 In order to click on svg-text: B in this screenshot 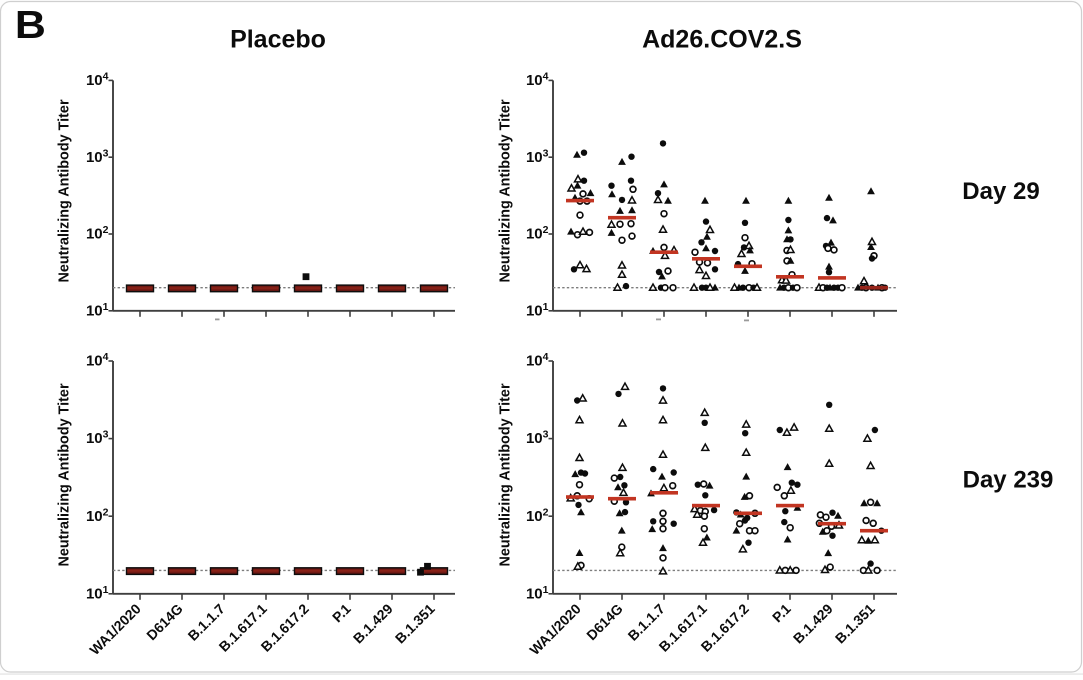, I will do `click(30, 25)`.